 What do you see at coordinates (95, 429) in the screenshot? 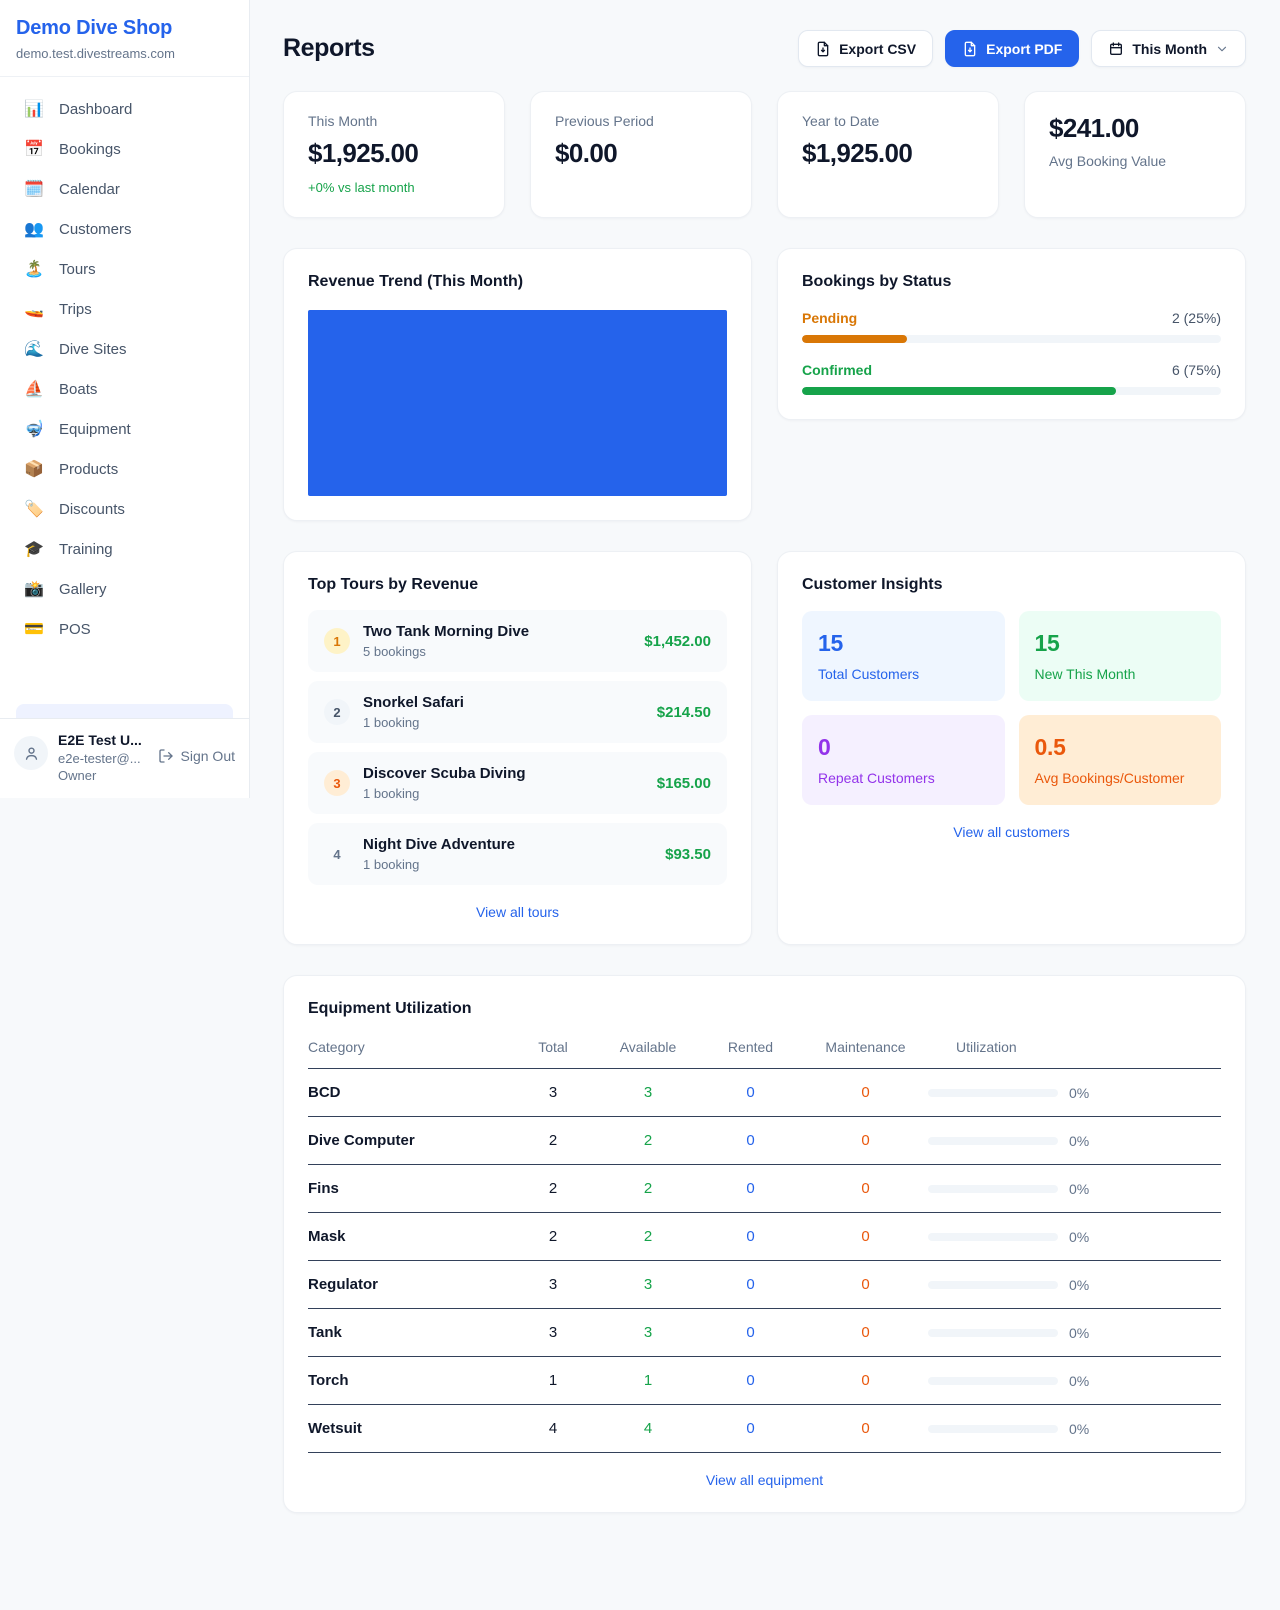
I see `nav-label: Equipment` at bounding box center [95, 429].